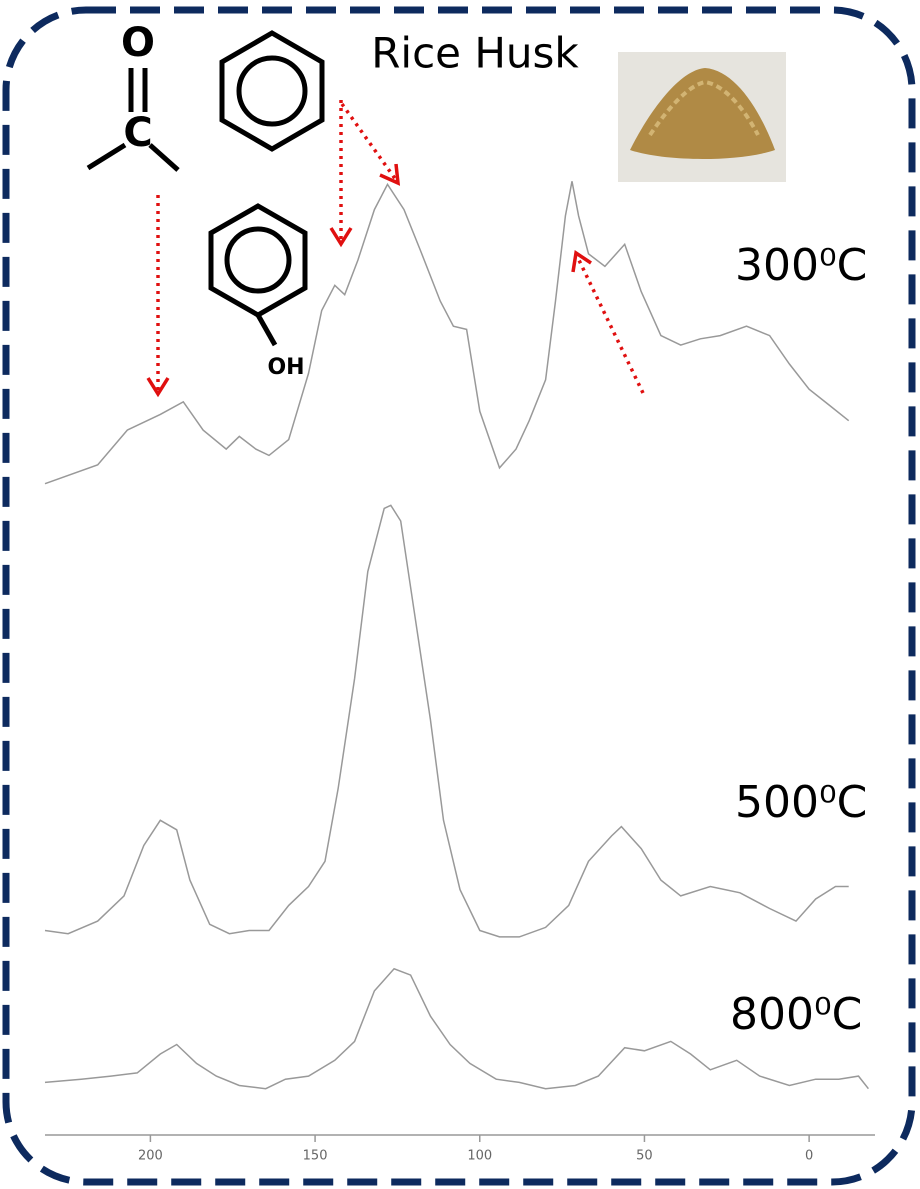 This screenshot has height=1189, width=920. I want to click on x-tick-label: 100, so click(479, 1156).